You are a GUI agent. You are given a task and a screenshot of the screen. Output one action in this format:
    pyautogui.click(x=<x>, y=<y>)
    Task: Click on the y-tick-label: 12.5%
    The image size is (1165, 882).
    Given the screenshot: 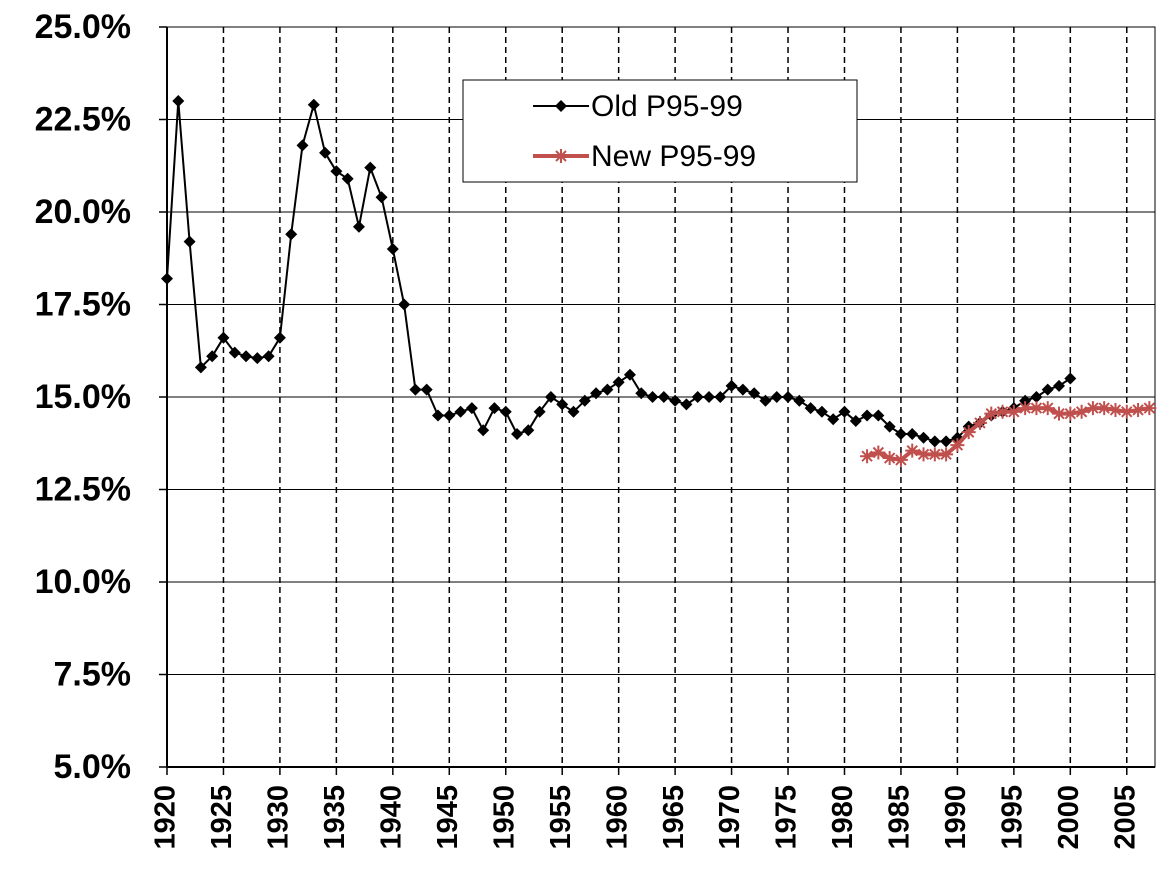 What is the action you would take?
    pyautogui.click(x=83, y=489)
    